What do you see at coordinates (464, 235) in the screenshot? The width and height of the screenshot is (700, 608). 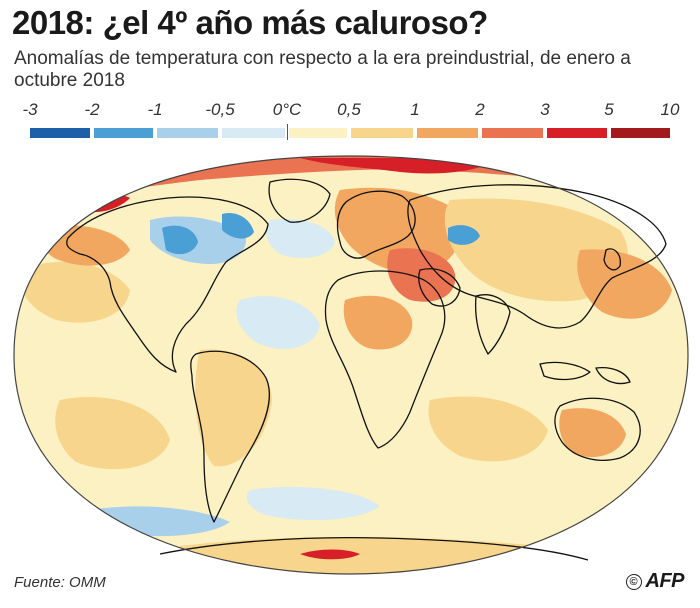 I see `siberia-cold-region` at bounding box center [464, 235].